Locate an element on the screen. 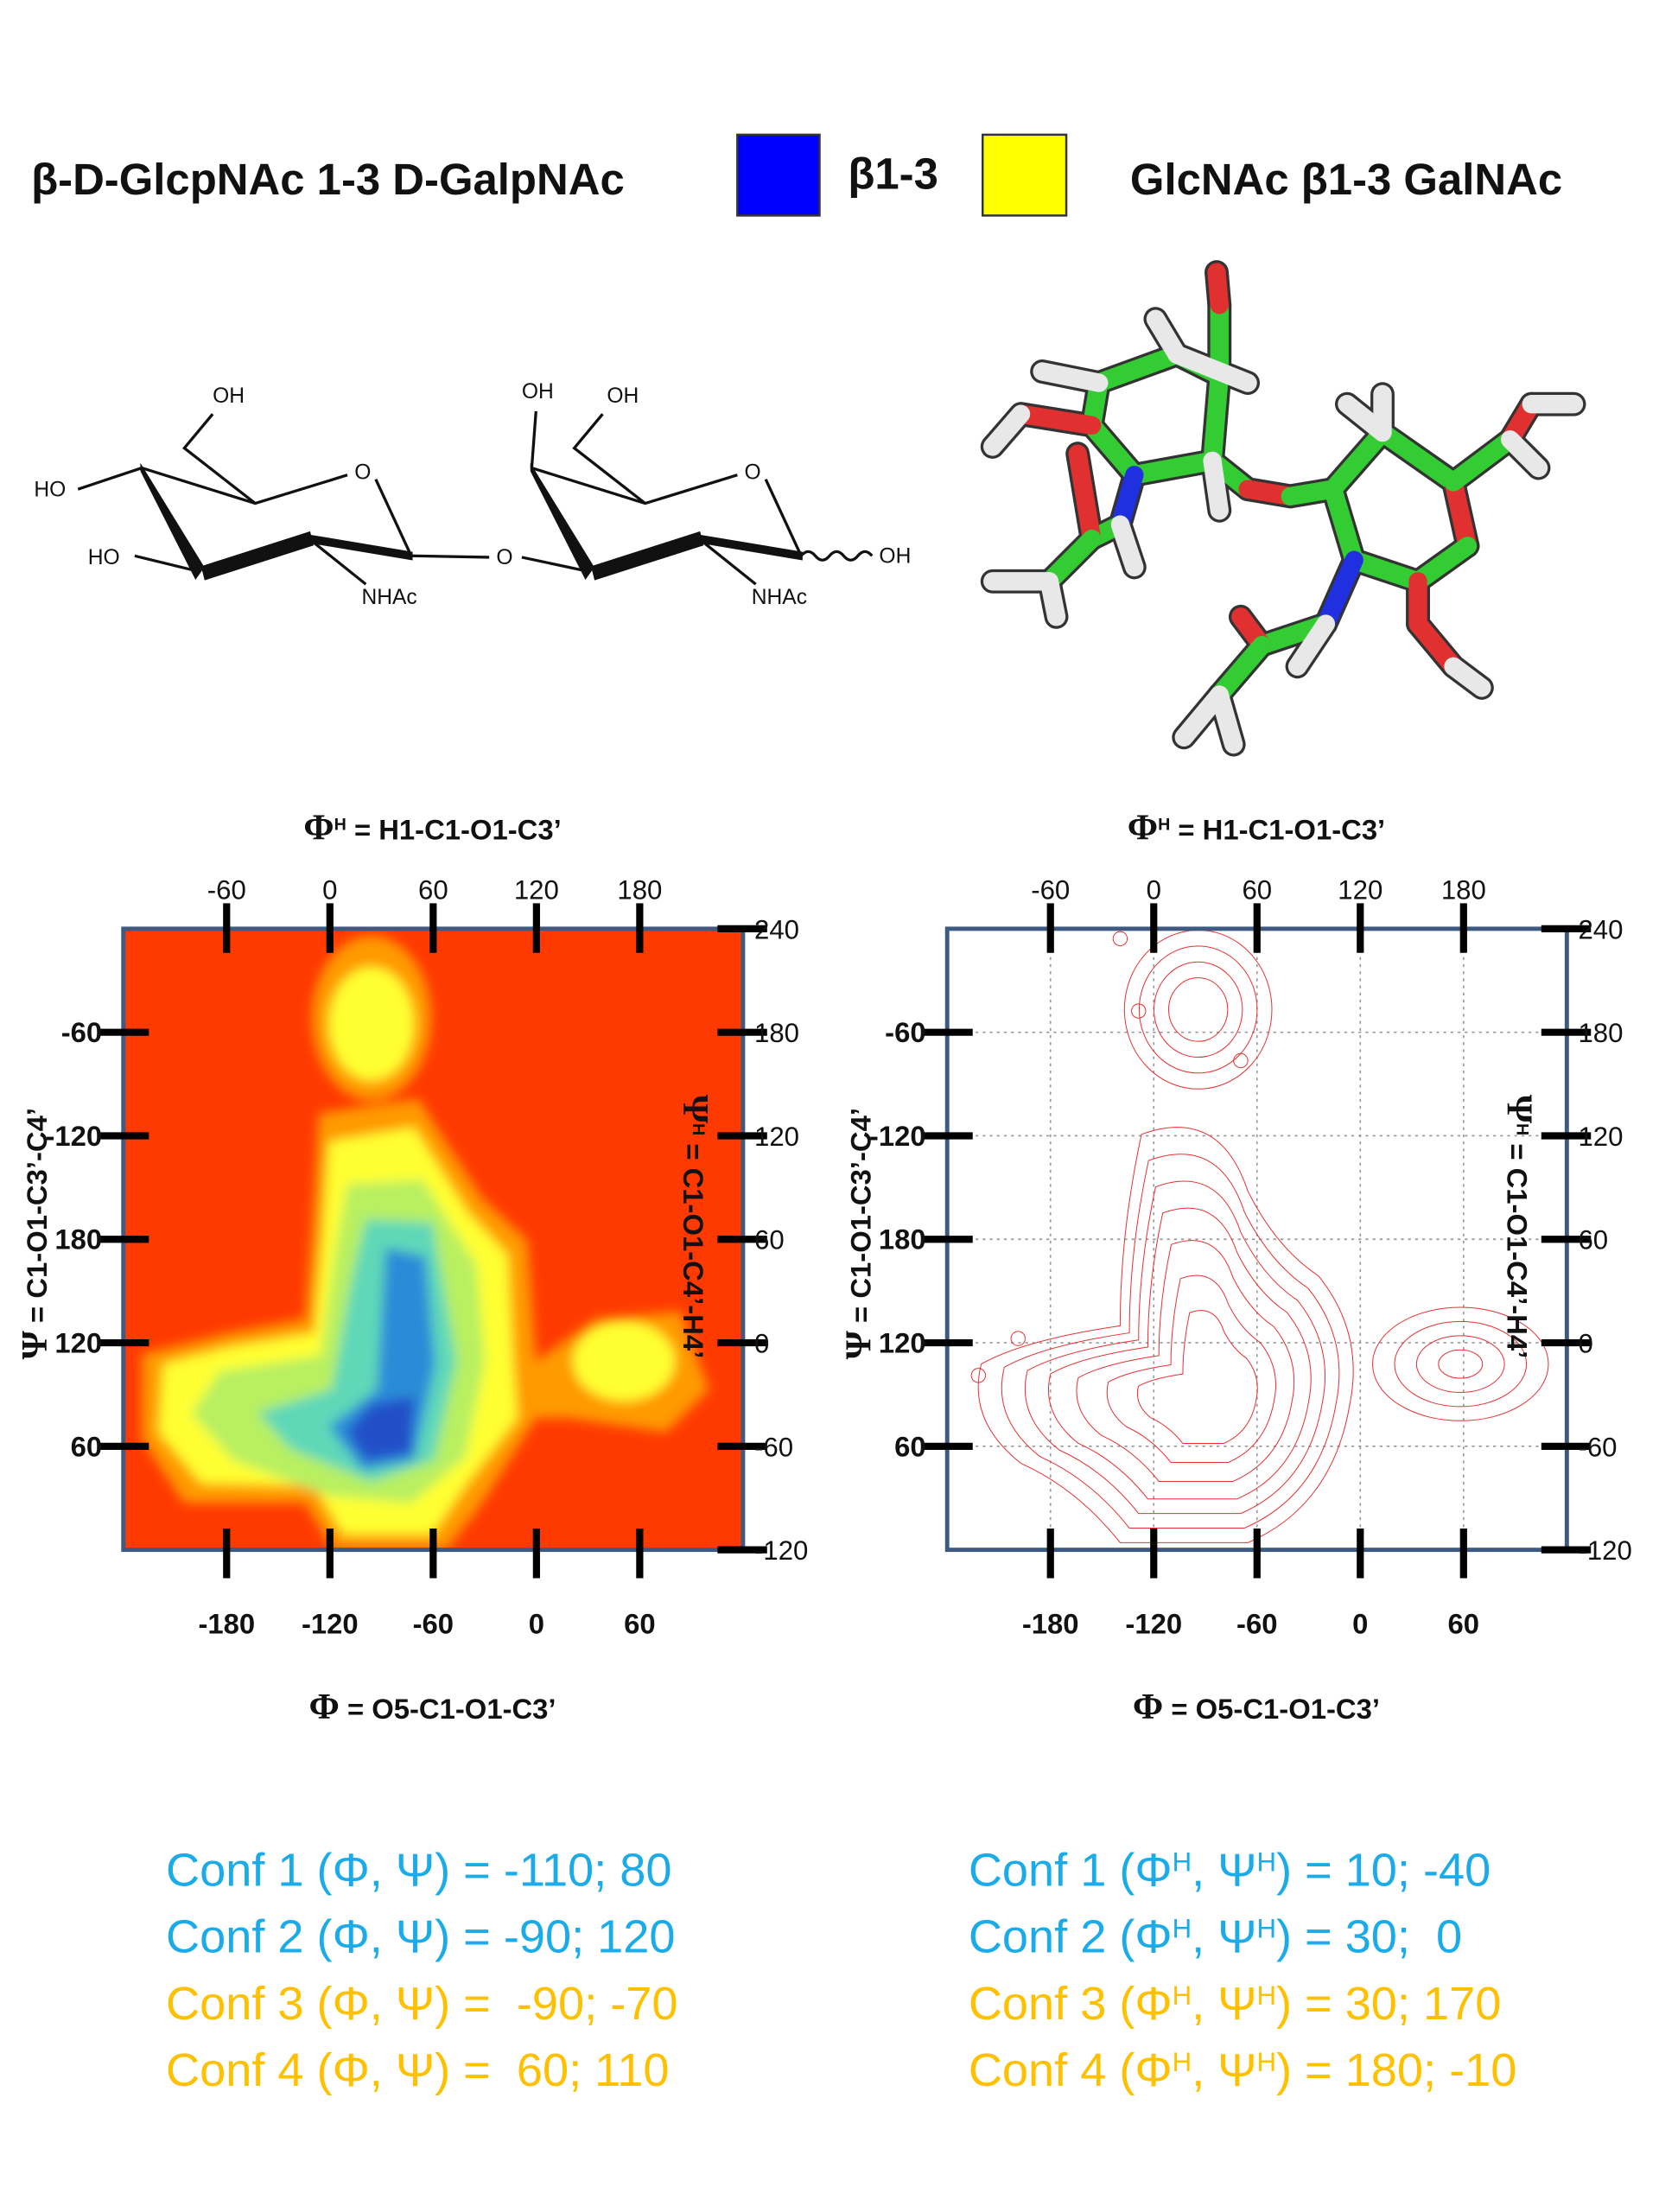 The image size is (1659, 2212). axis-text: = O5-C1-O1-C3’ is located at coordinates (1271, 1709).